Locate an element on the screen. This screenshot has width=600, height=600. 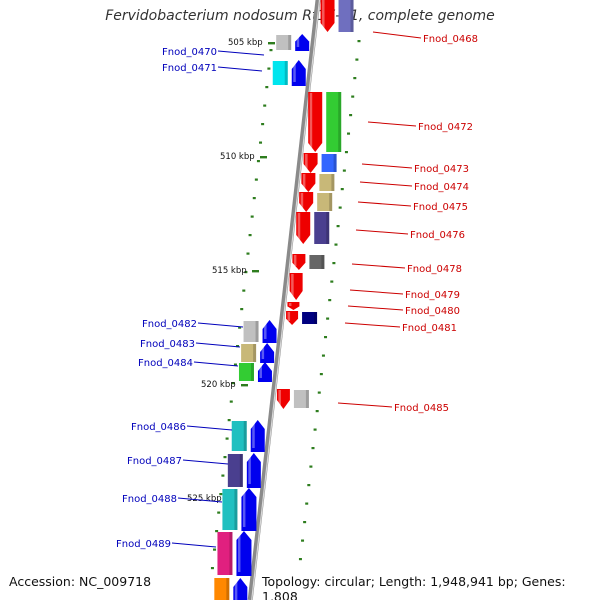
gene-label-forward: Fnod_0475 is located at coordinates (440, 207).